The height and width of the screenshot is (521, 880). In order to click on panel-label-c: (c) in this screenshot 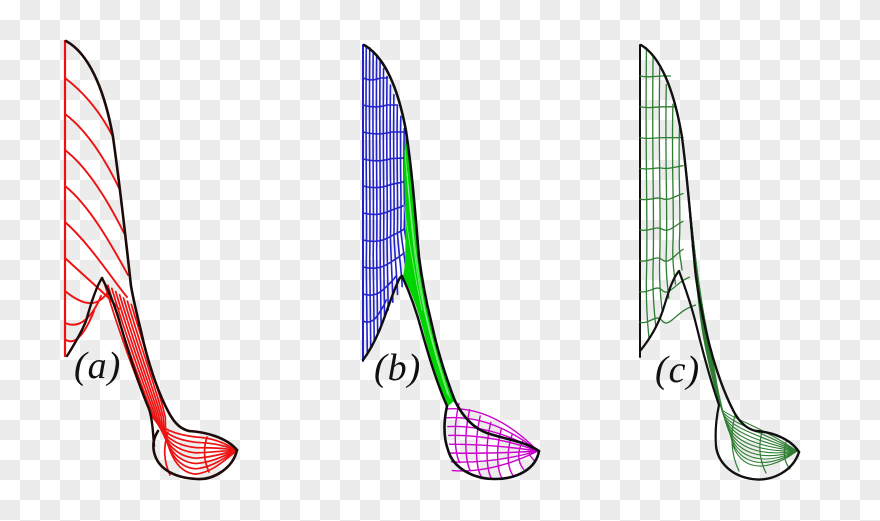, I will do `click(678, 370)`.